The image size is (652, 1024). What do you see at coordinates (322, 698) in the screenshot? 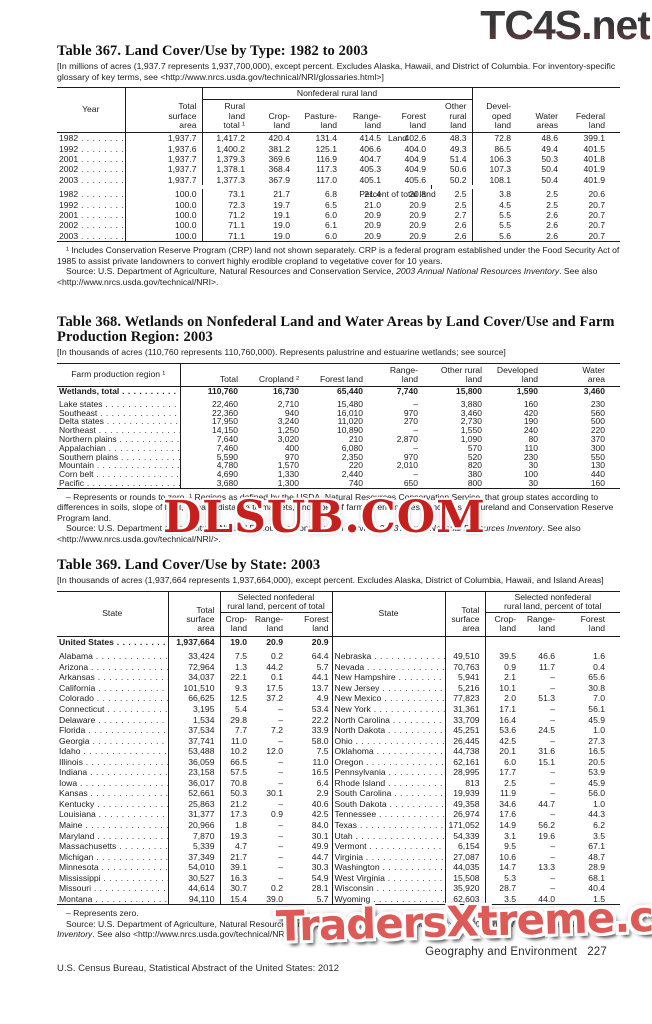
I see `cell: 4.9` at bounding box center [322, 698].